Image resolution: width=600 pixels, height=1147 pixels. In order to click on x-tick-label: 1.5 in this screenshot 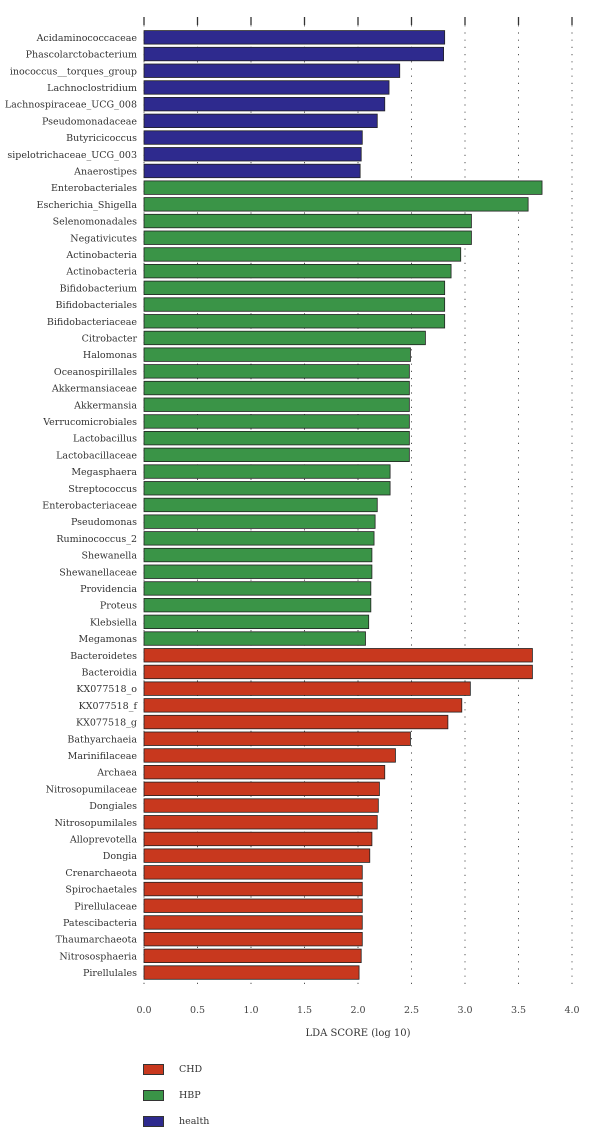, I will do `click(304, 1010)`.